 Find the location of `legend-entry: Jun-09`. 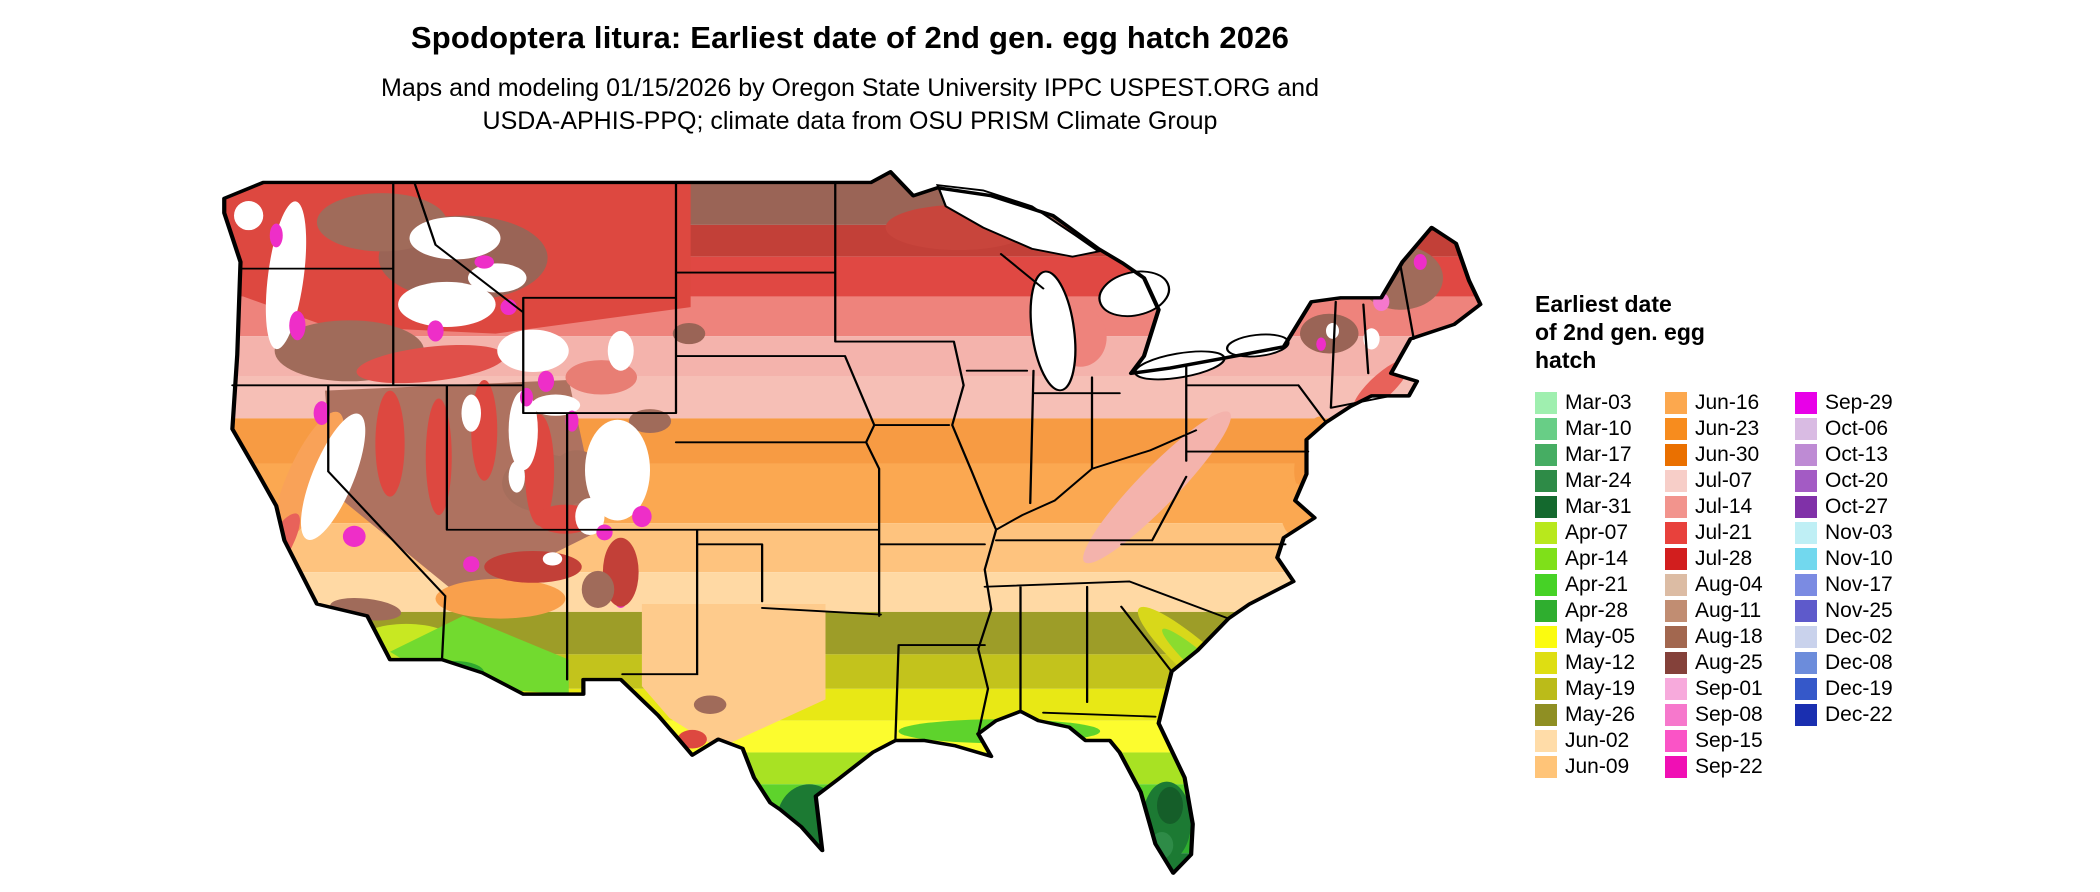

legend-entry: Jun-09 is located at coordinates (1591, 767).